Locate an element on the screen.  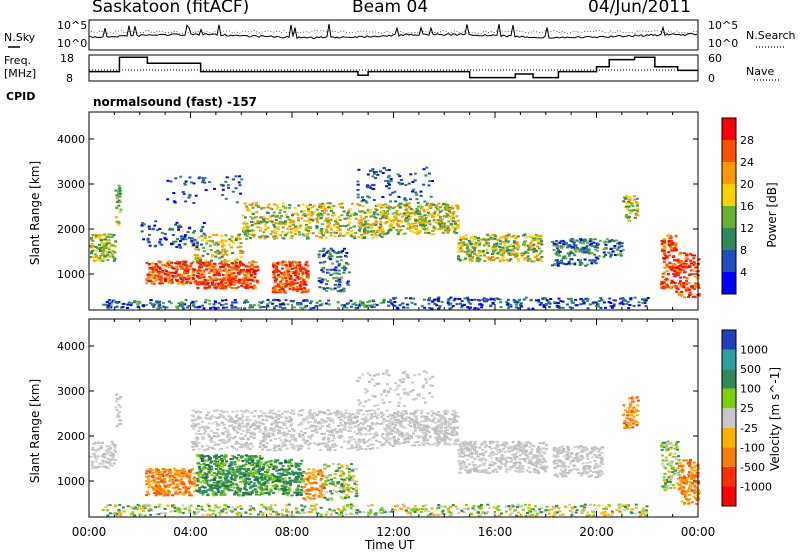
time-tick-label: 16:00 is located at coordinates (495, 532).